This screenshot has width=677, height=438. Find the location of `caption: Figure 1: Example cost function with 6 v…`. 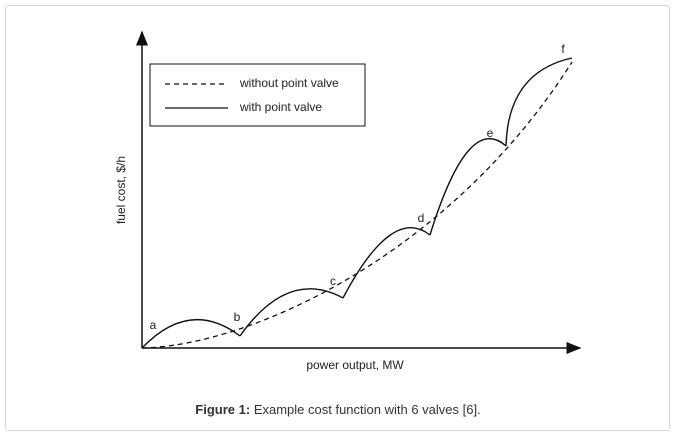

caption: Figure 1: Example cost function with 6 v… is located at coordinates (337, 409).